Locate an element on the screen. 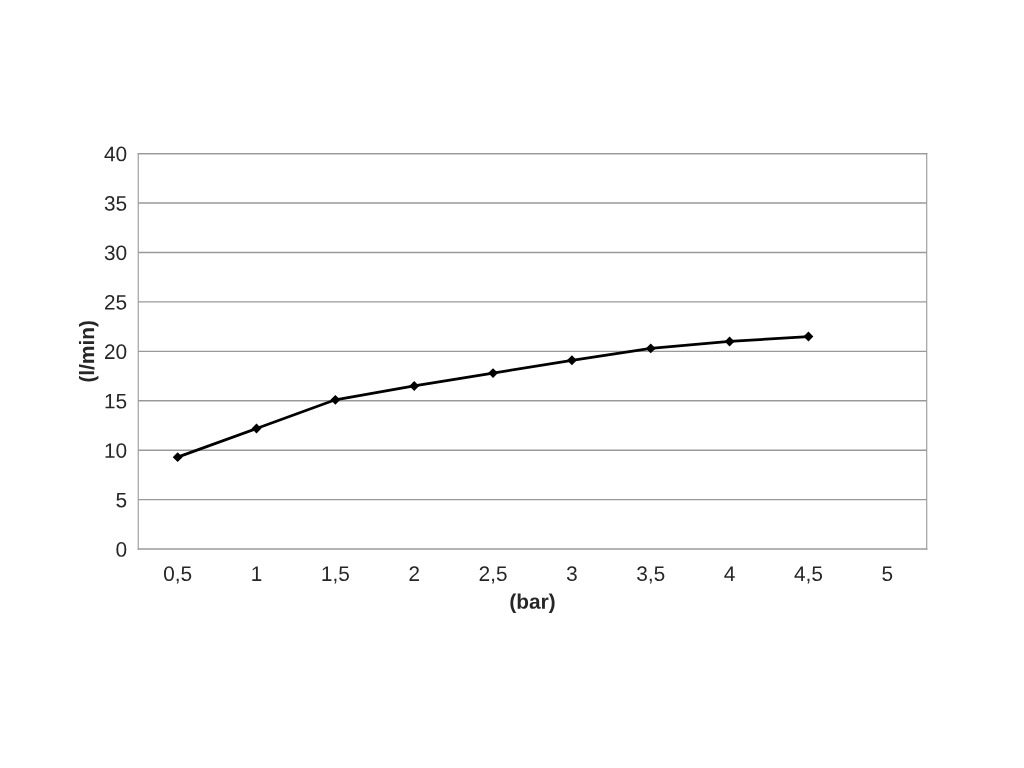  x-tick-label: 4,5 is located at coordinates (808, 575).